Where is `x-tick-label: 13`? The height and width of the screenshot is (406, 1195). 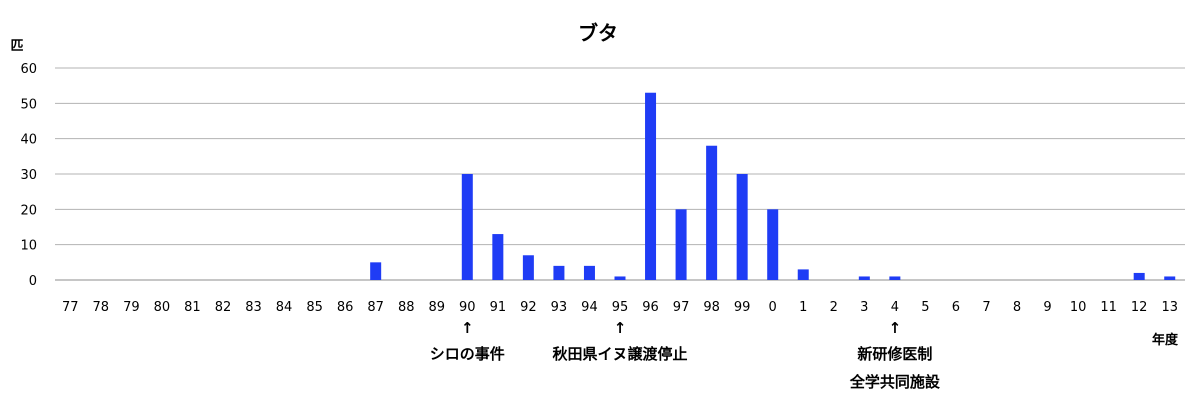 x-tick-label: 13 is located at coordinates (1169, 307).